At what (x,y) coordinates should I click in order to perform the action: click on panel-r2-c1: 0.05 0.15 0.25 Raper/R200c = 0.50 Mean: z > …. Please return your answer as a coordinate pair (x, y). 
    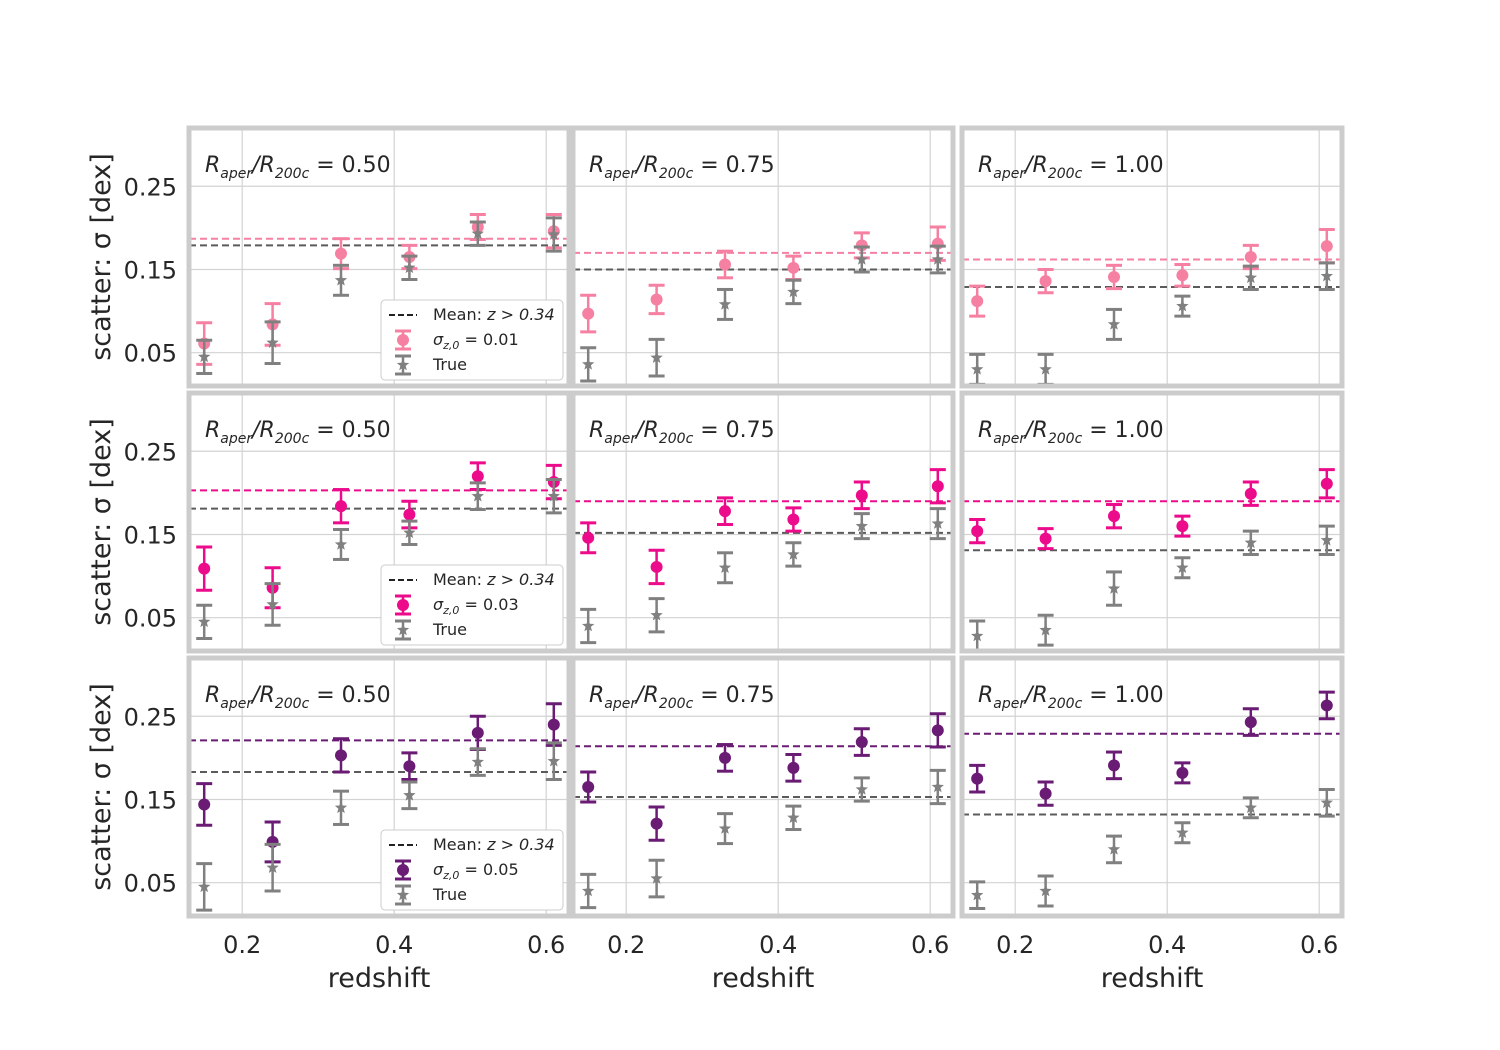
    Looking at the image, I should click on (348, 522).